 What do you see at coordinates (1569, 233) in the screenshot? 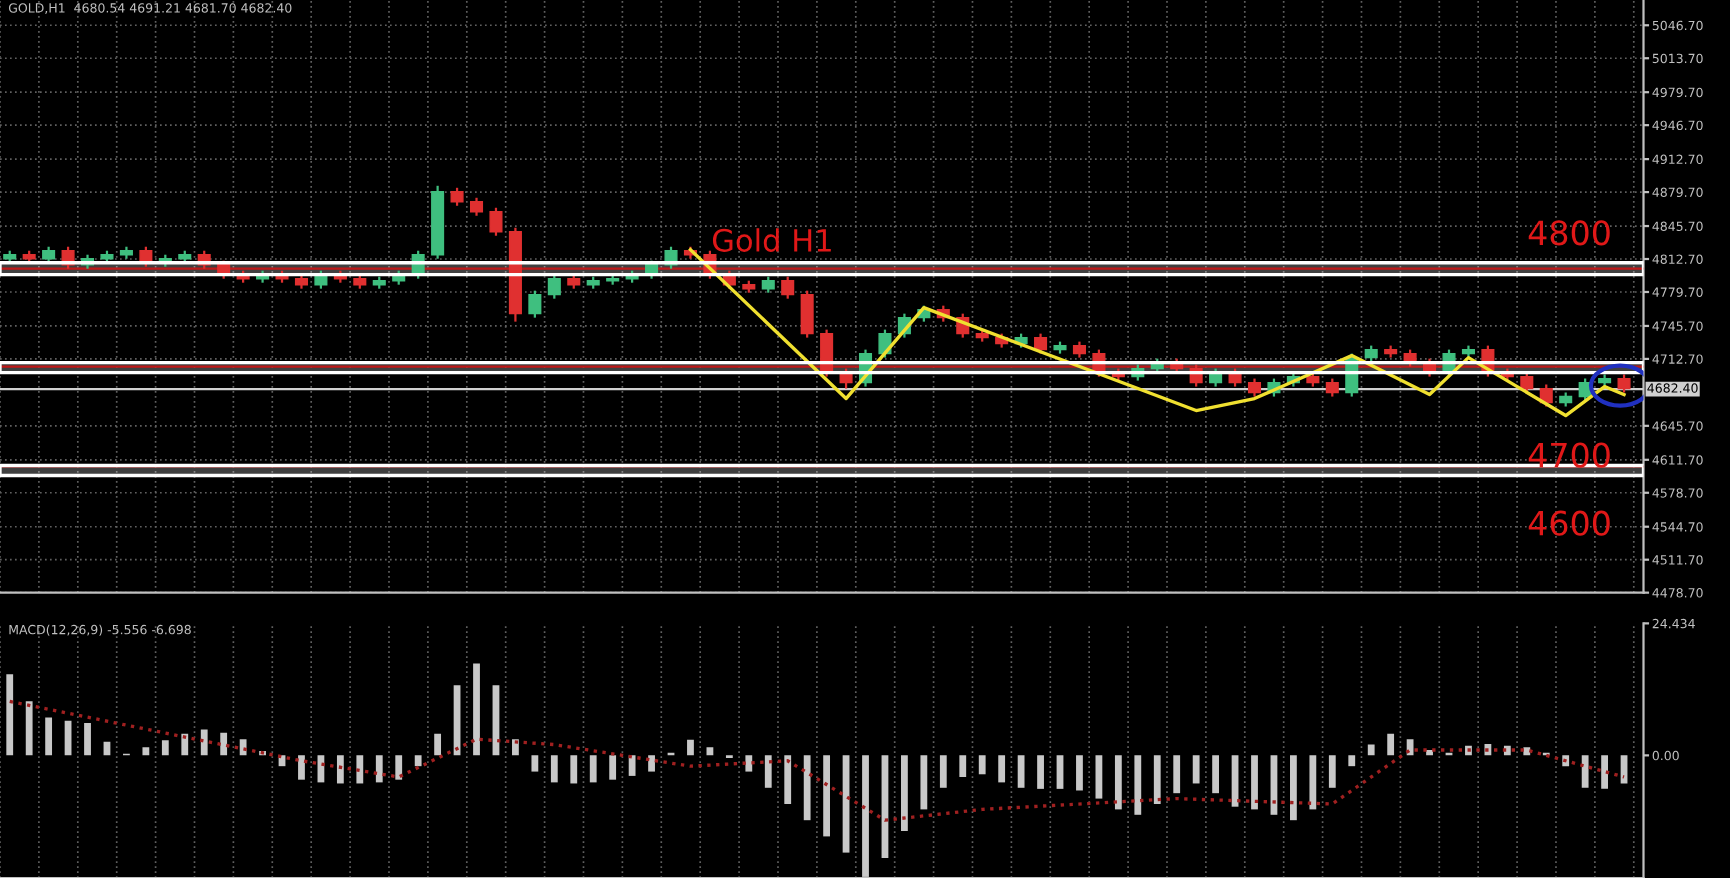
I see `annotation: 4800` at bounding box center [1569, 233].